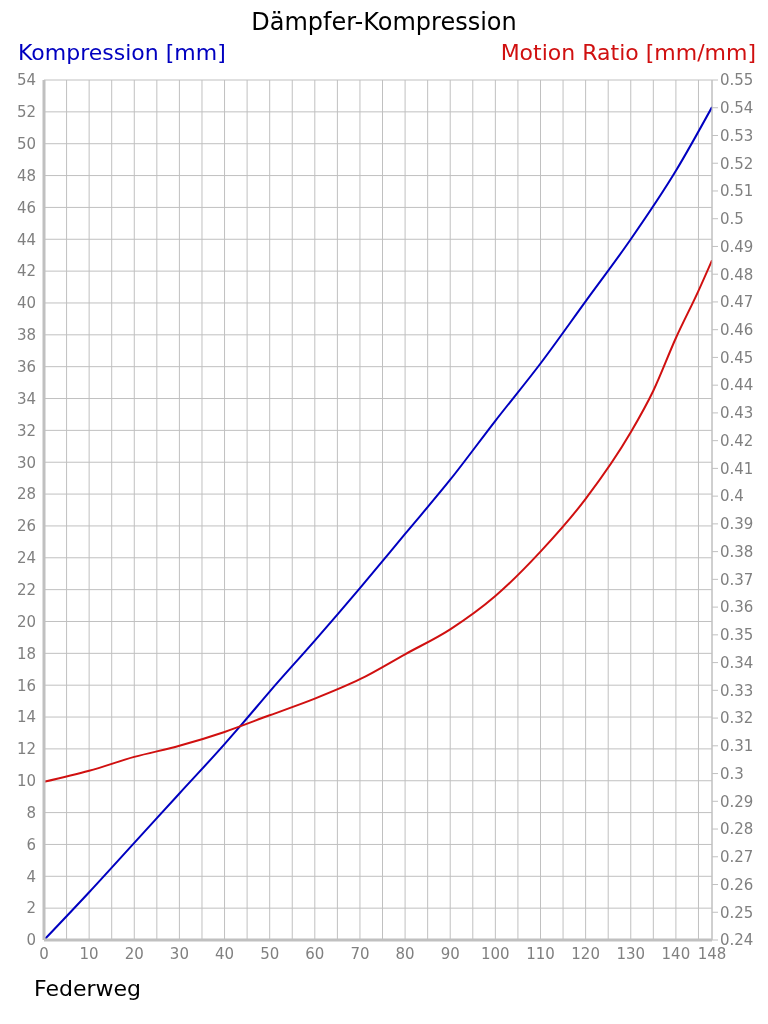  Describe the element at coordinates (737, 607) in the screenshot. I see `y2-tick-label: 0.36` at that location.